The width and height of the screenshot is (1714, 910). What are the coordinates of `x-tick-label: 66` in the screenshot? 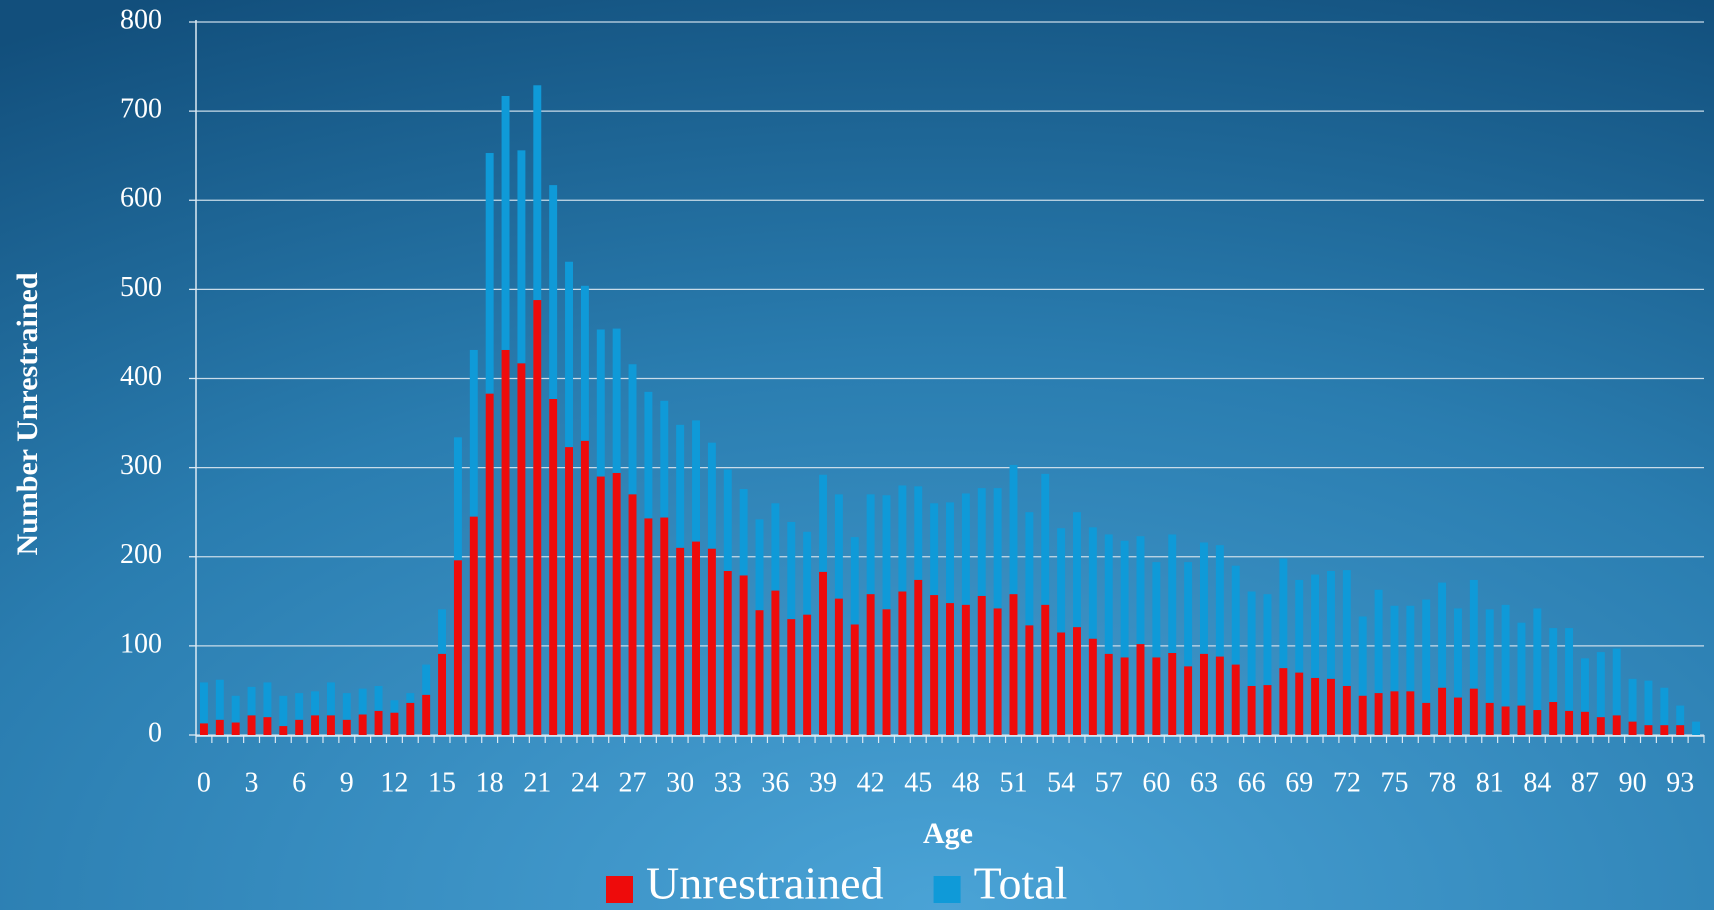 It's located at (1252, 782).